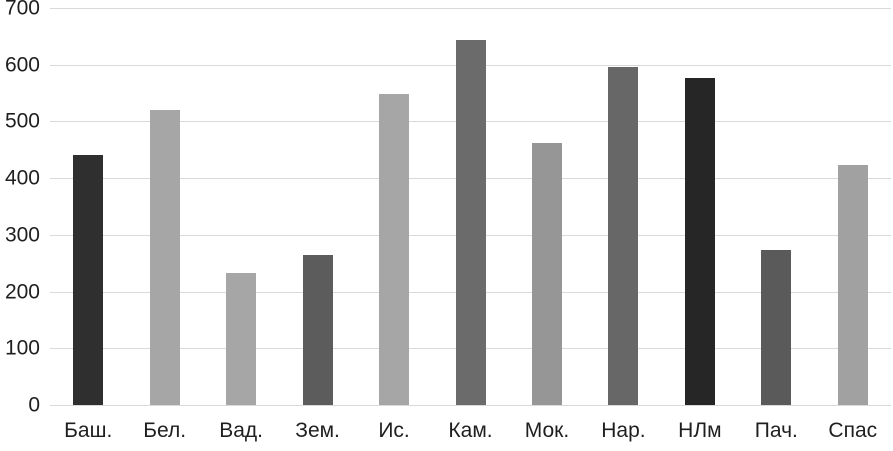 The height and width of the screenshot is (451, 893). What do you see at coordinates (623, 430) in the screenshot?
I see `x-tick-label-Нар: Нар.` at bounding box center [623, 430].